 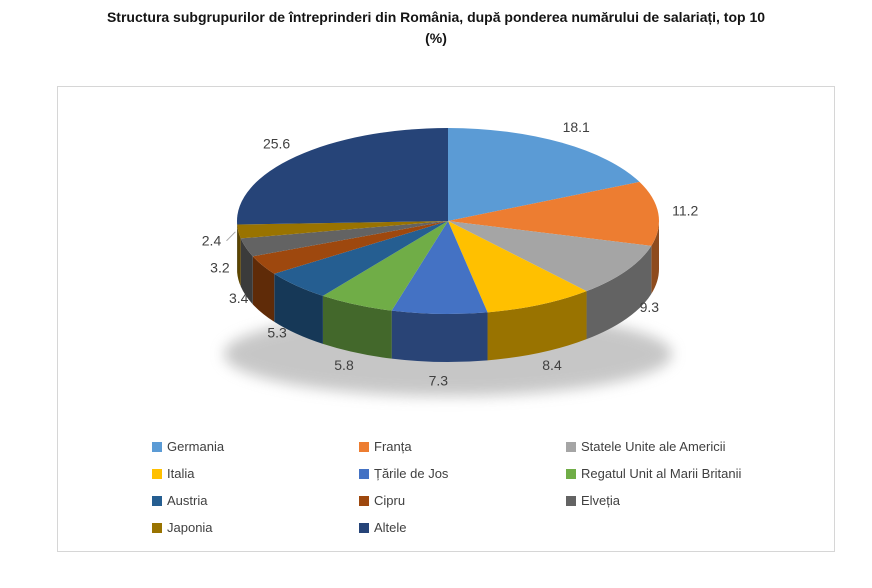 I want to click on legend-label-statele-unite-ale-americii: Statele Unite ale Americii, so click(x=653, y=446).